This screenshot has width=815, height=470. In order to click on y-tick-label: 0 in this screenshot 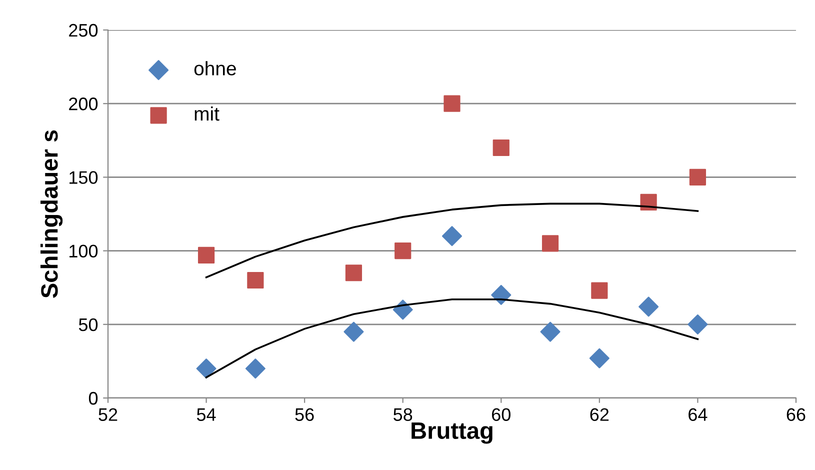, I will do `click(93, 398)`.